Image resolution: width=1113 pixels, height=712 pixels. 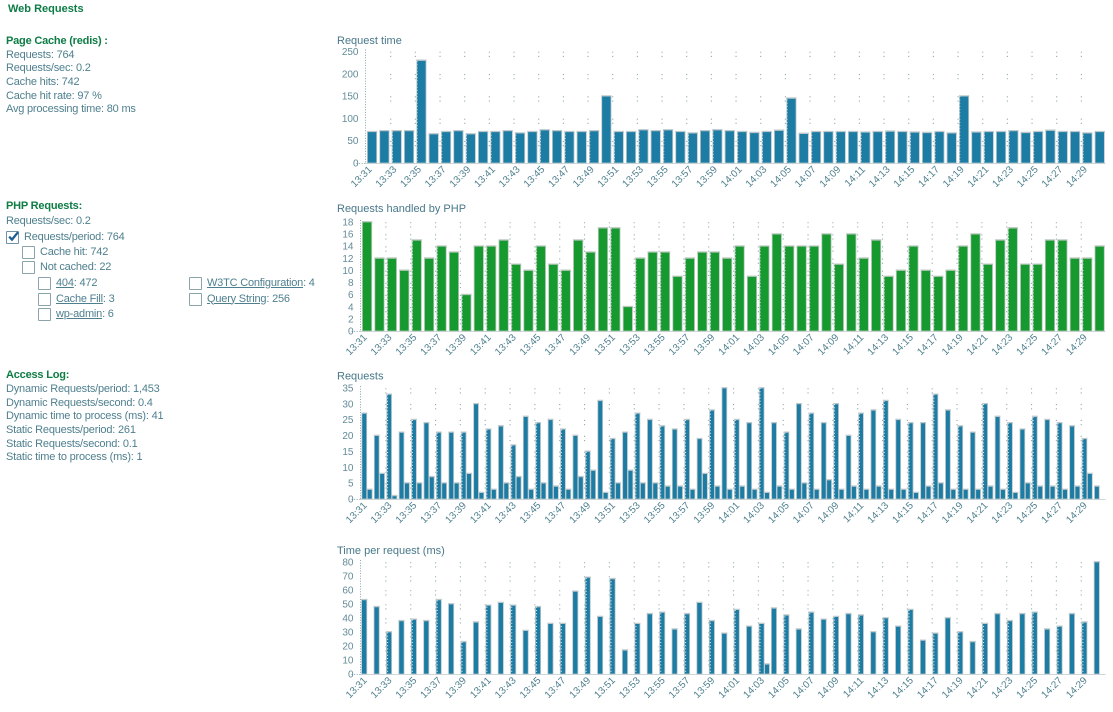 I want to click on svg-text: 14, so click(x=348, y=247).